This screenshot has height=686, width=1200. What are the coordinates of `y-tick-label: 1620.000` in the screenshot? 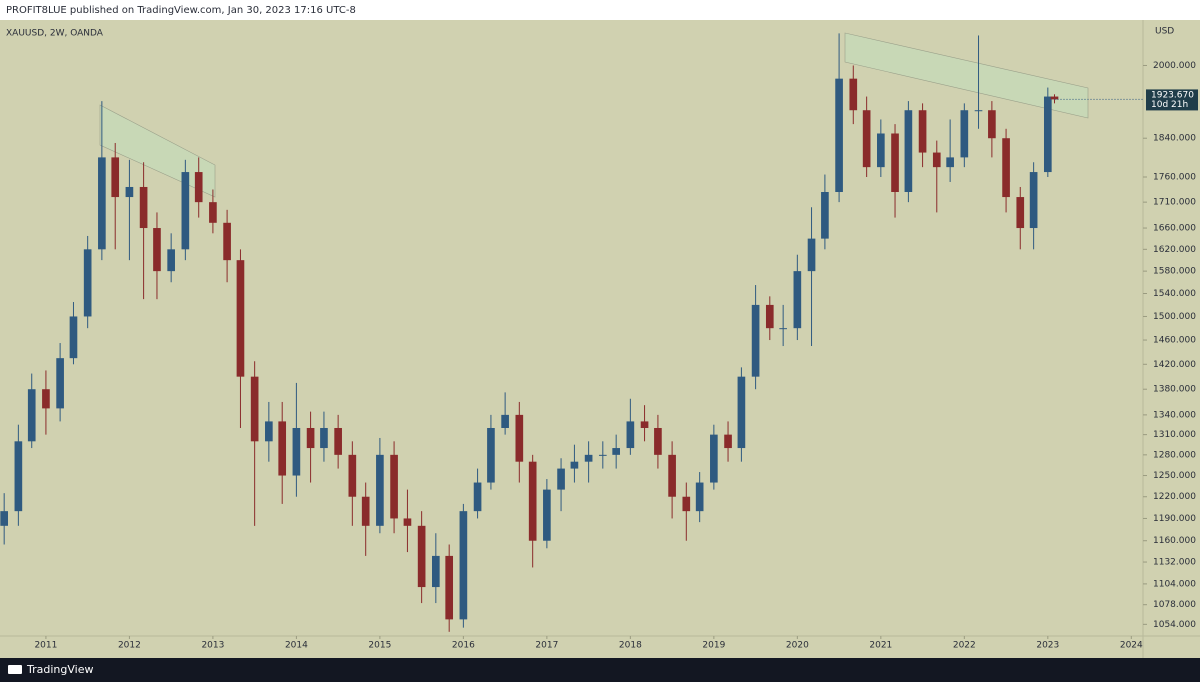 It's located at (1174, 250).